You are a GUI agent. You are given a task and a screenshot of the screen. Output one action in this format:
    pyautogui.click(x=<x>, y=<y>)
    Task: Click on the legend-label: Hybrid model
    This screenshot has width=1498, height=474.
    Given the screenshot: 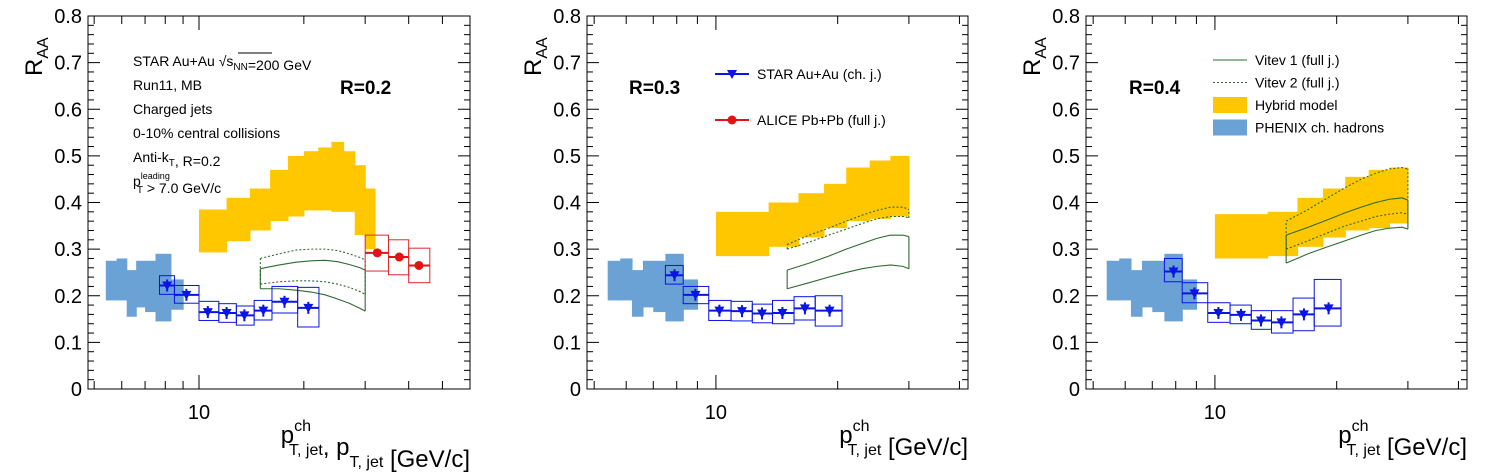 What is the action you would take?
    pyautogui.click(x=1296, y=105)
    